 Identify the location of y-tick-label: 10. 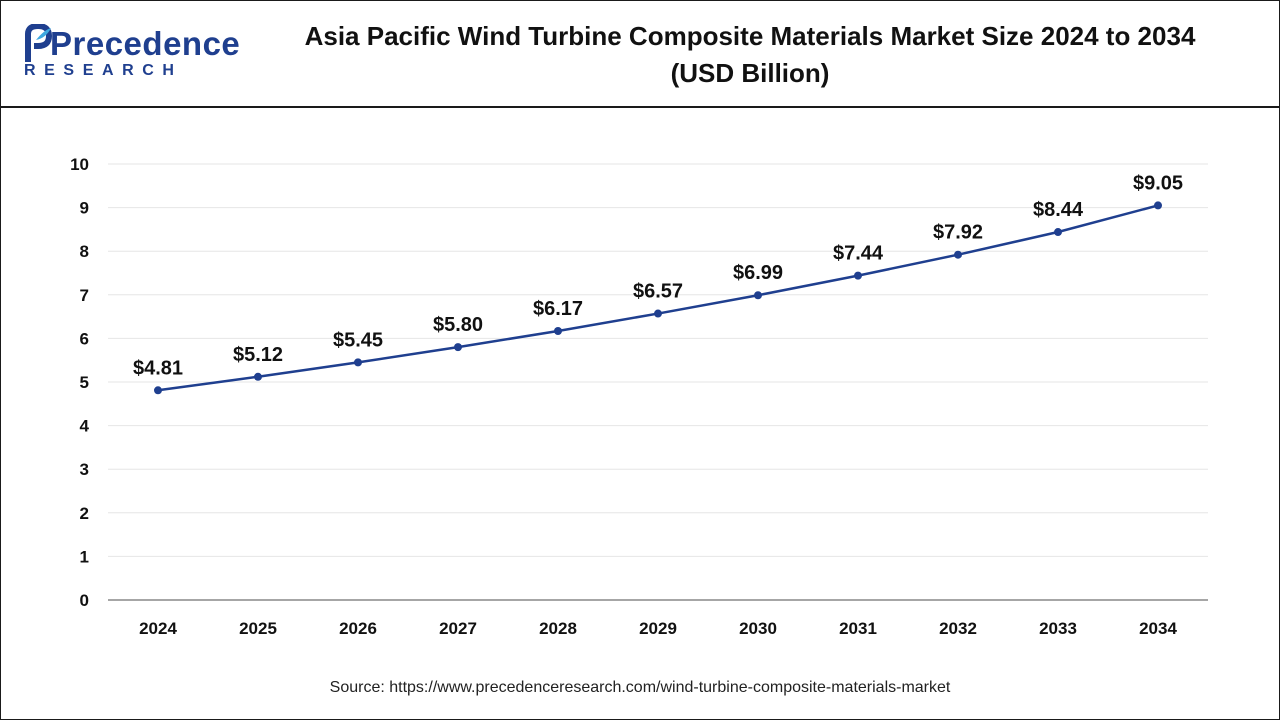
(79, 164).